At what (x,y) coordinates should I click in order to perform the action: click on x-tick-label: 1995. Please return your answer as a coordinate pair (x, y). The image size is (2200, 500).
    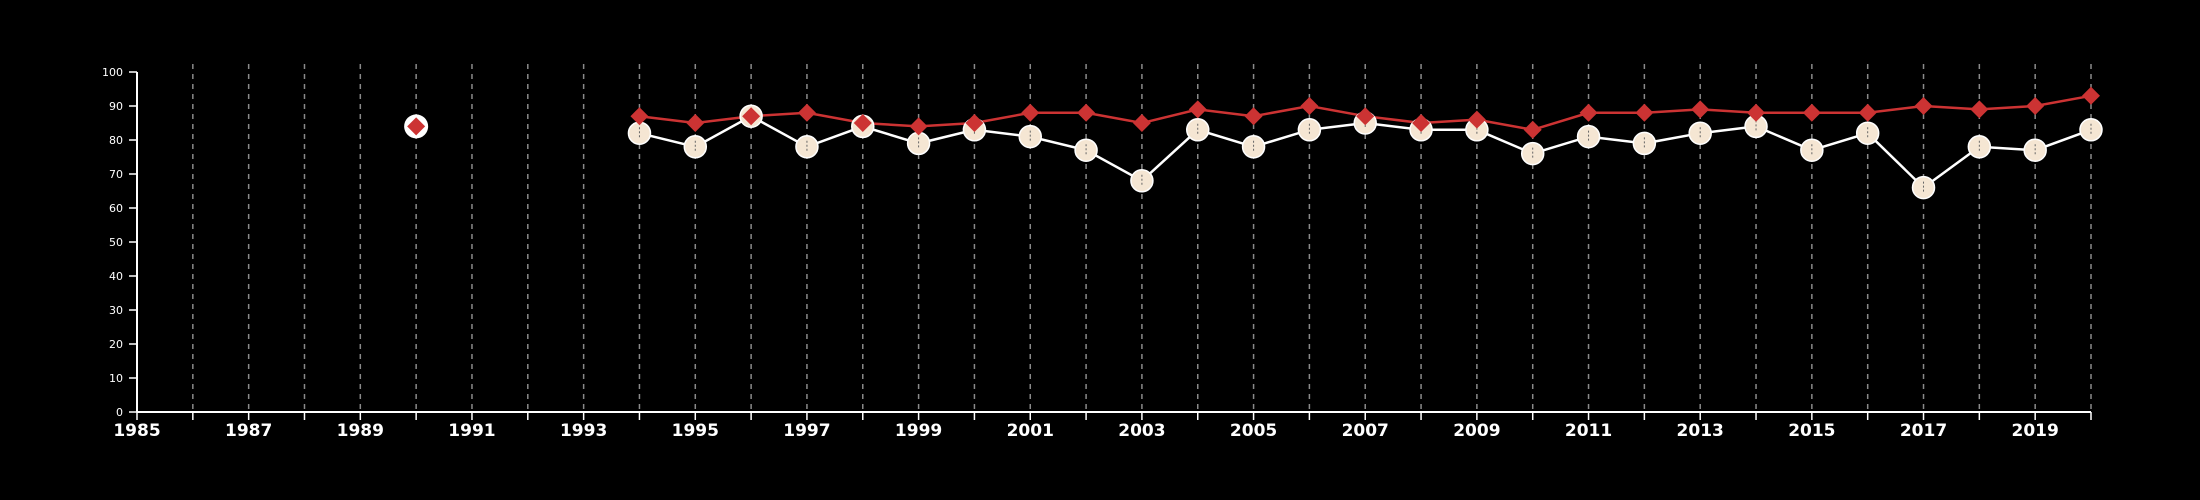
    Looking at the image, I should click on (695, 431).